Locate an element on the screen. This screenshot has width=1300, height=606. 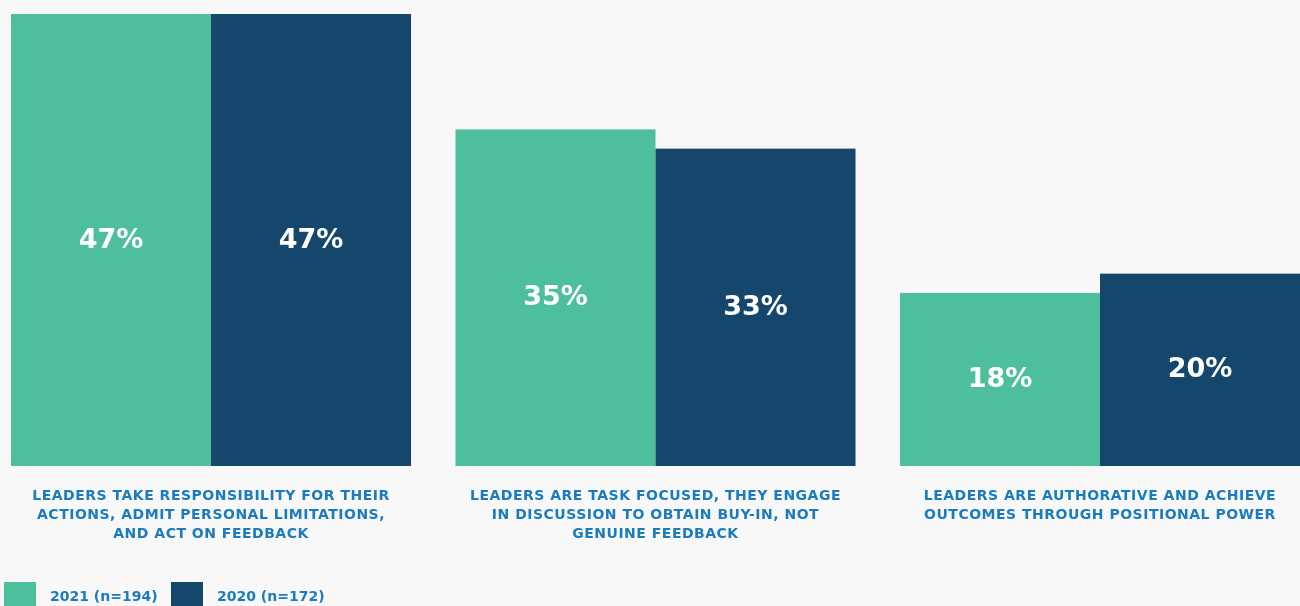
data-label: 33% is located at coordinates (755, 305).